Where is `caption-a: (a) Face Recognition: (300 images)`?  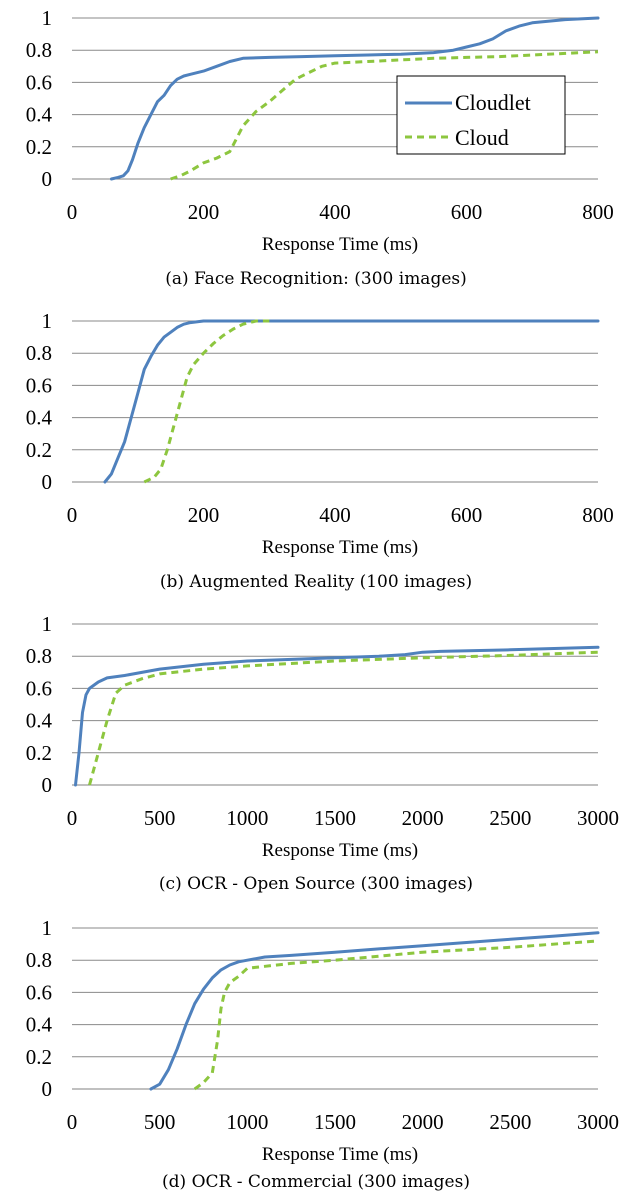 caption-a: (a) Face Recognition: (300 images) is located at coordinates (316, 279).